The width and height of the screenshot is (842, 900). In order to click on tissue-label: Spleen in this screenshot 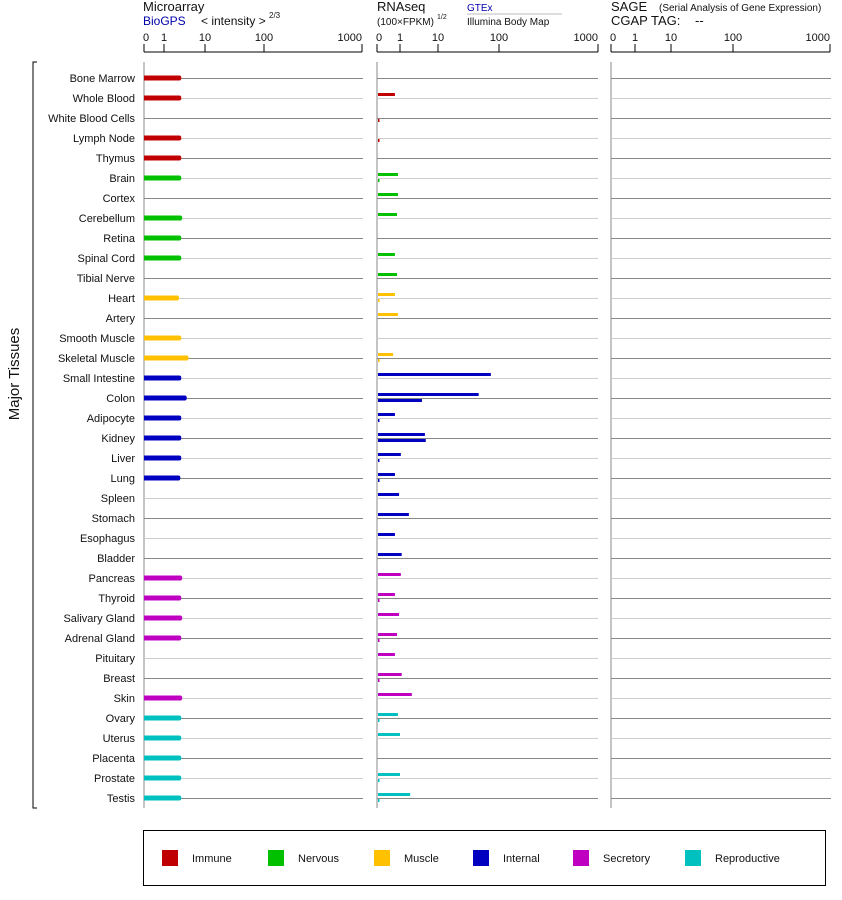, I will do `click(118, 499)`.